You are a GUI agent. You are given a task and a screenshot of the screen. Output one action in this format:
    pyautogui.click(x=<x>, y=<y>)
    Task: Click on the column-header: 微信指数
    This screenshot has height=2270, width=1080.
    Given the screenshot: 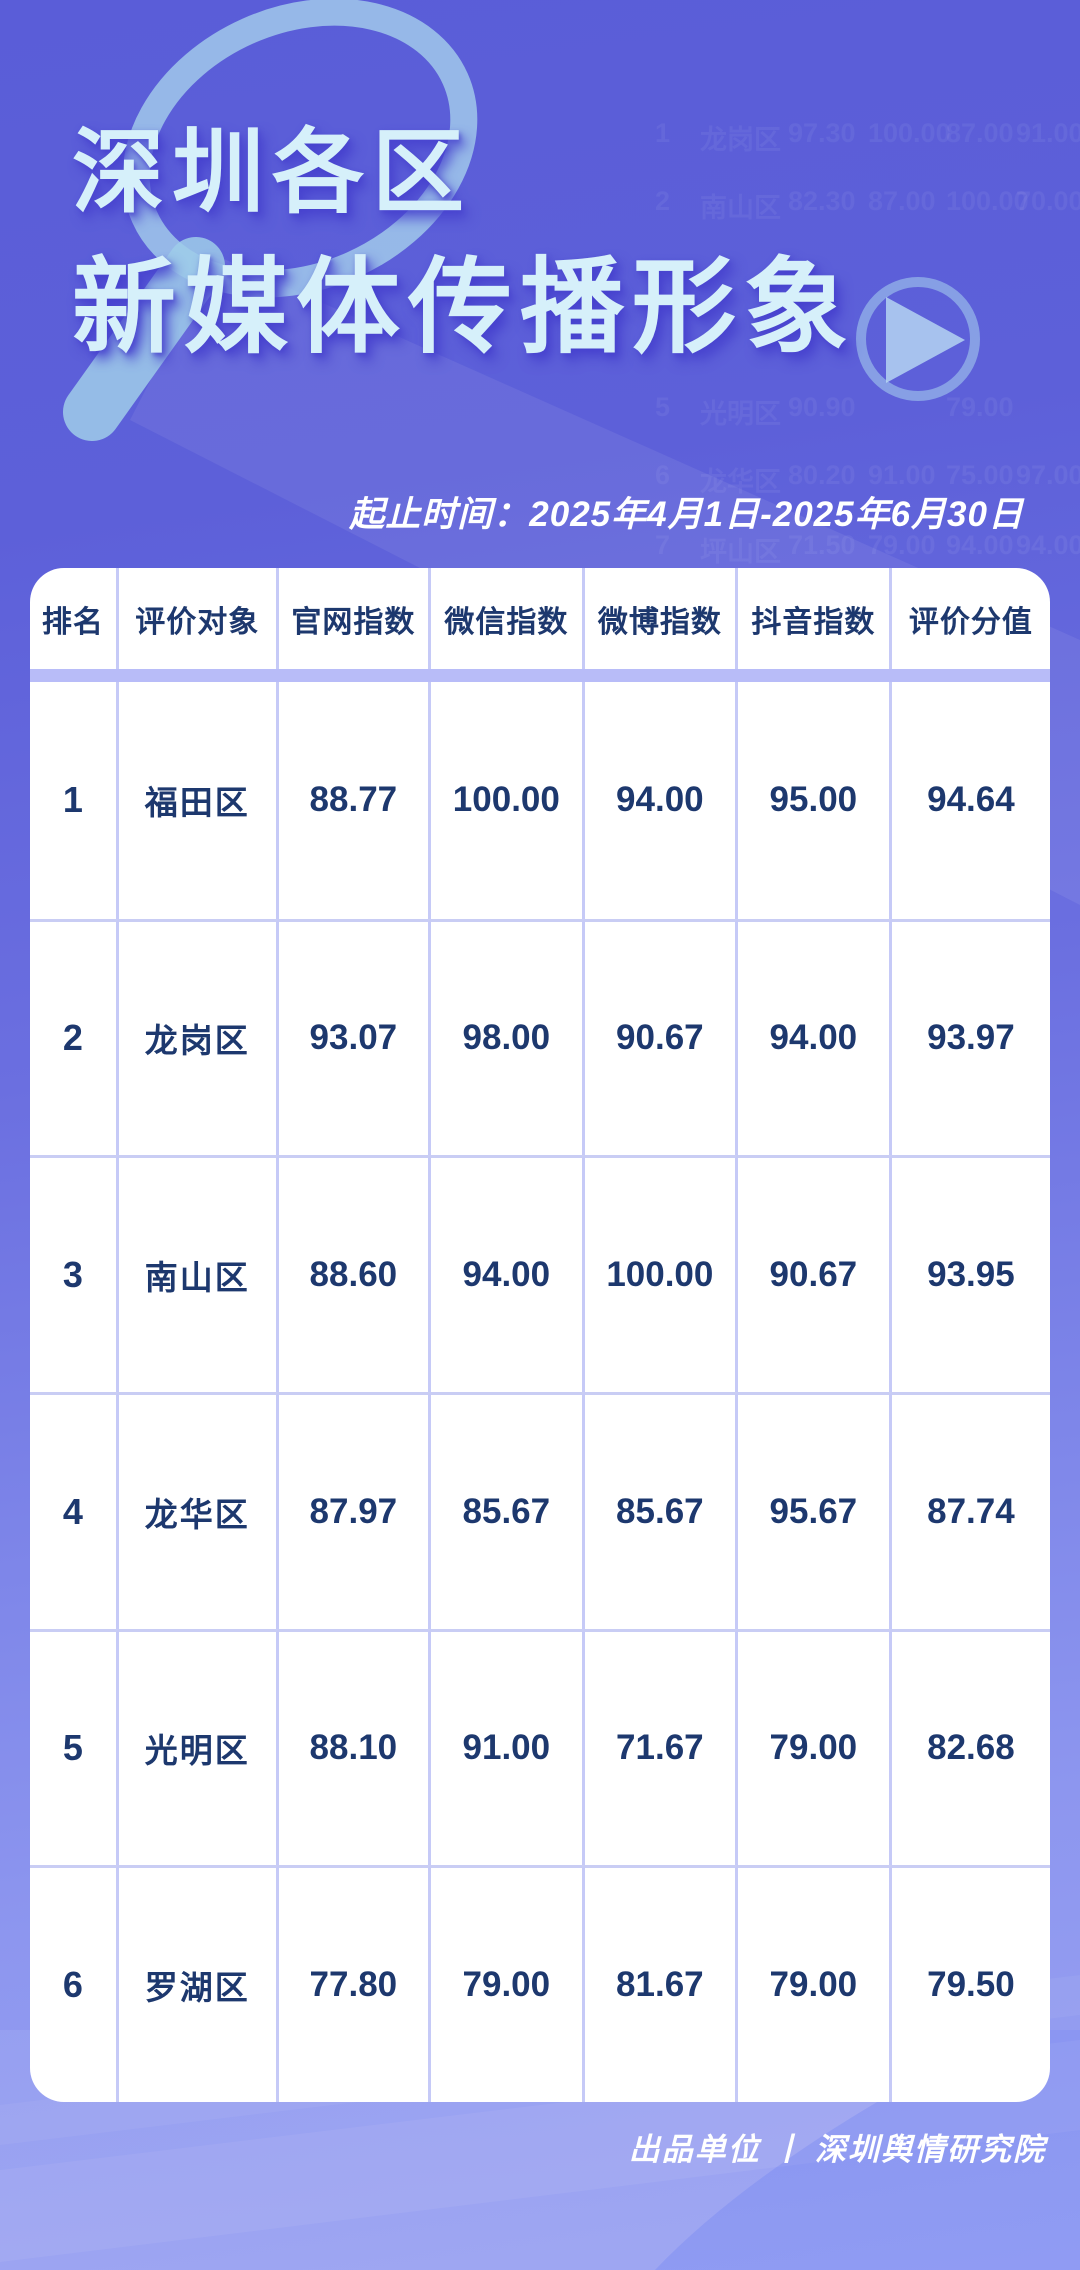 What is the action you would take?
    pyautogui.click(x=508, y=618)
    